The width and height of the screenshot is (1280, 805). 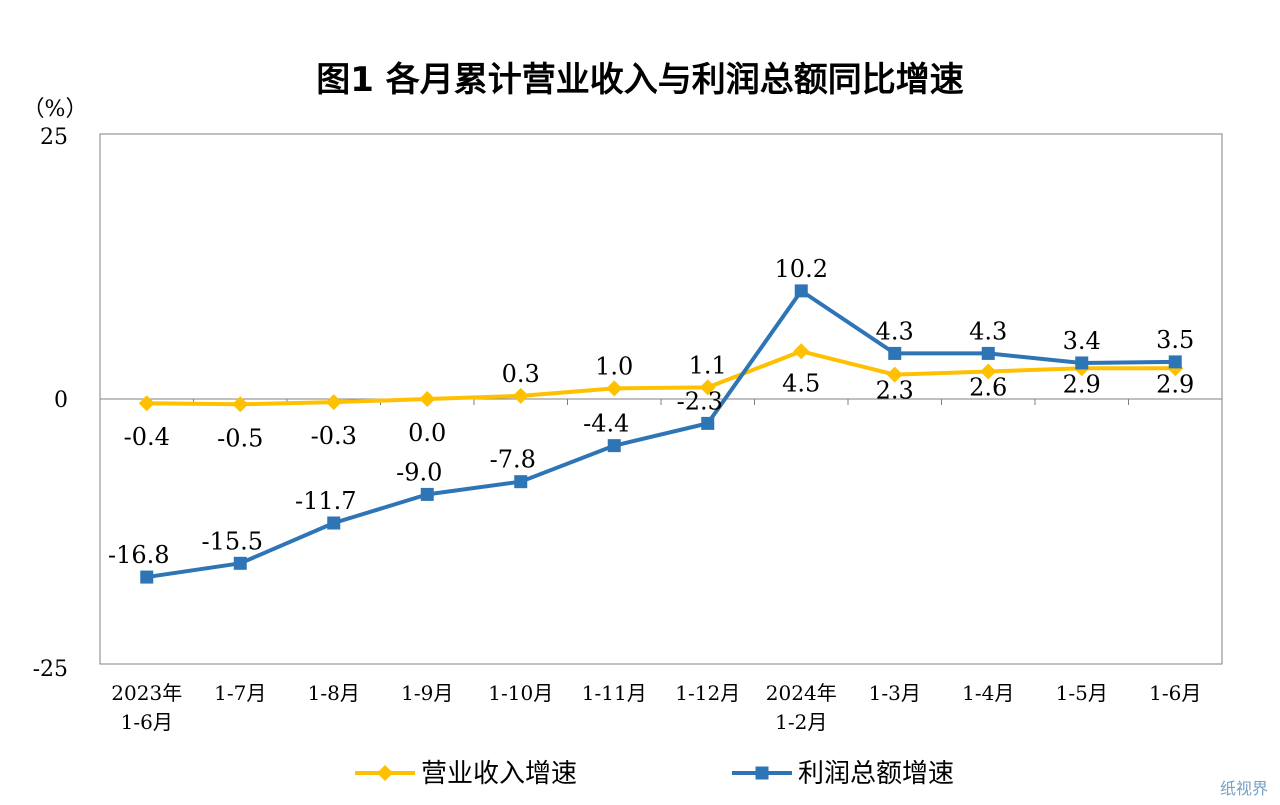 What do you see at coordinates (61, 400) in the screenshot?
I see `y-tick-label: 0` at bounding box center [61, 400].